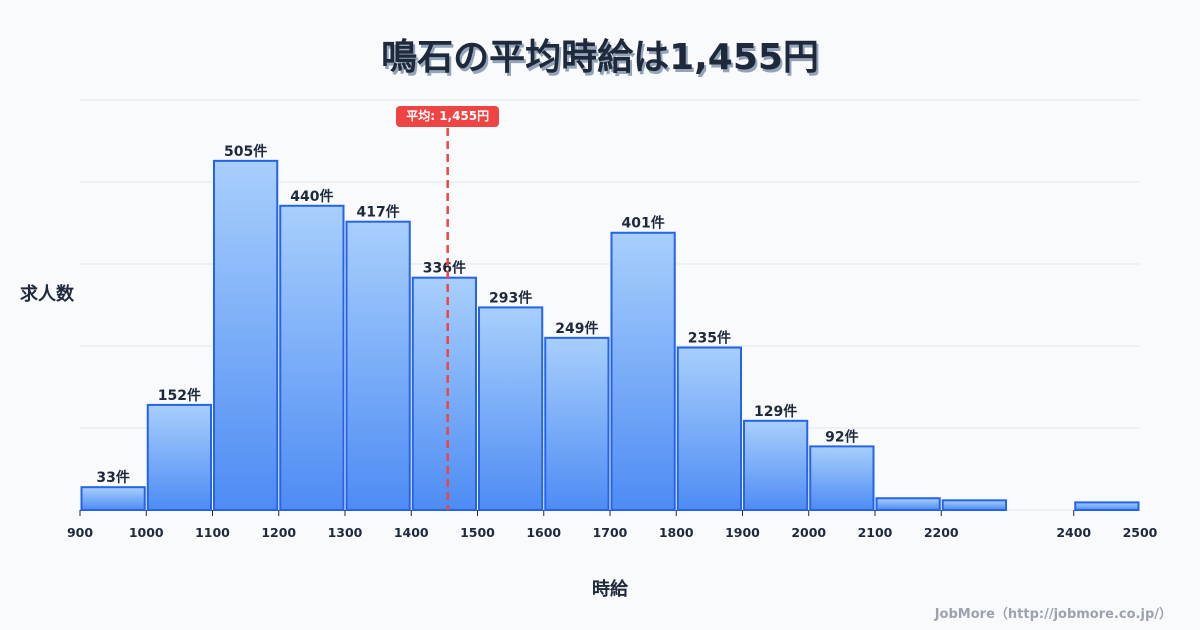 This screenshot has width=1200, height=630. I want to click on bar-value-label: 152件, so click(179, 395).